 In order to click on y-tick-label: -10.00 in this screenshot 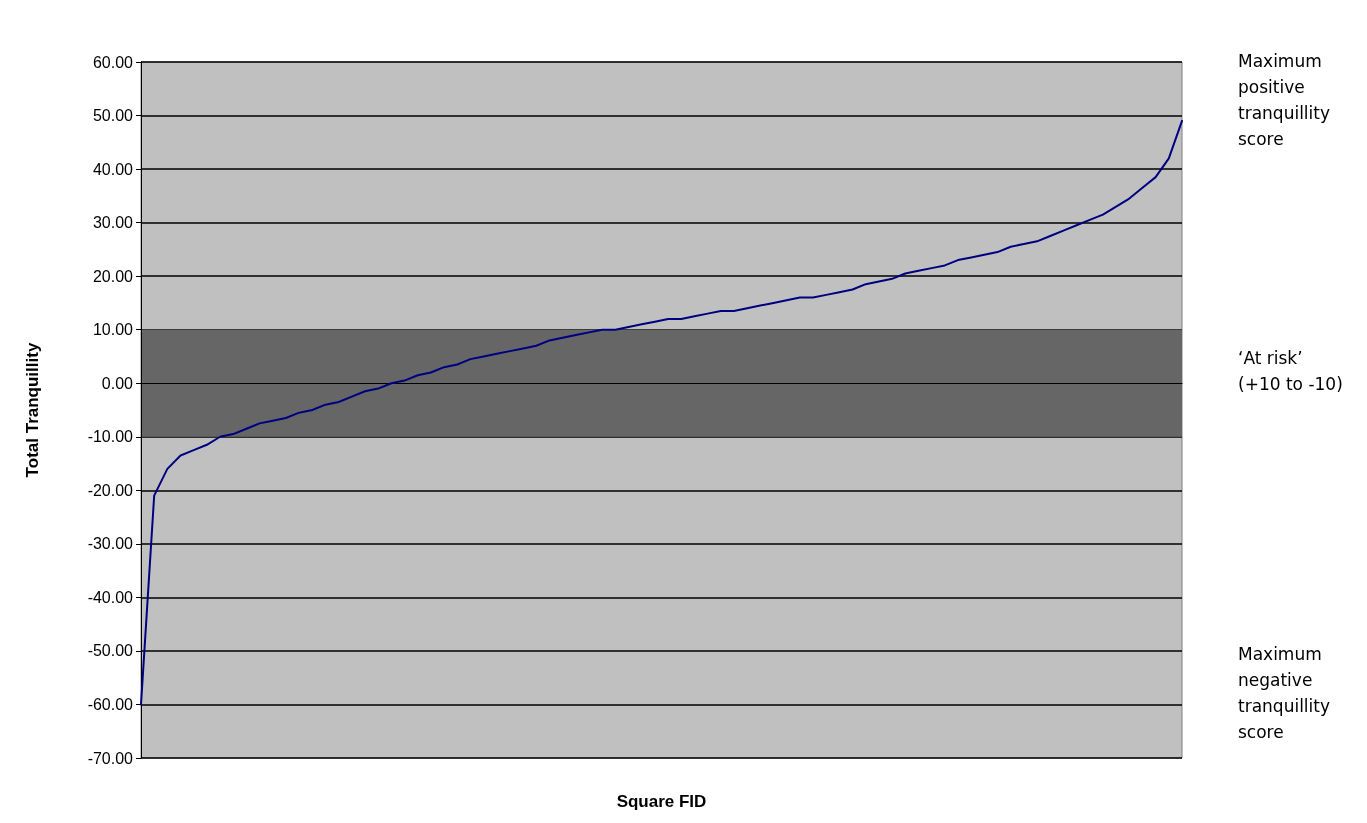, I will do `click(110, 437)`.